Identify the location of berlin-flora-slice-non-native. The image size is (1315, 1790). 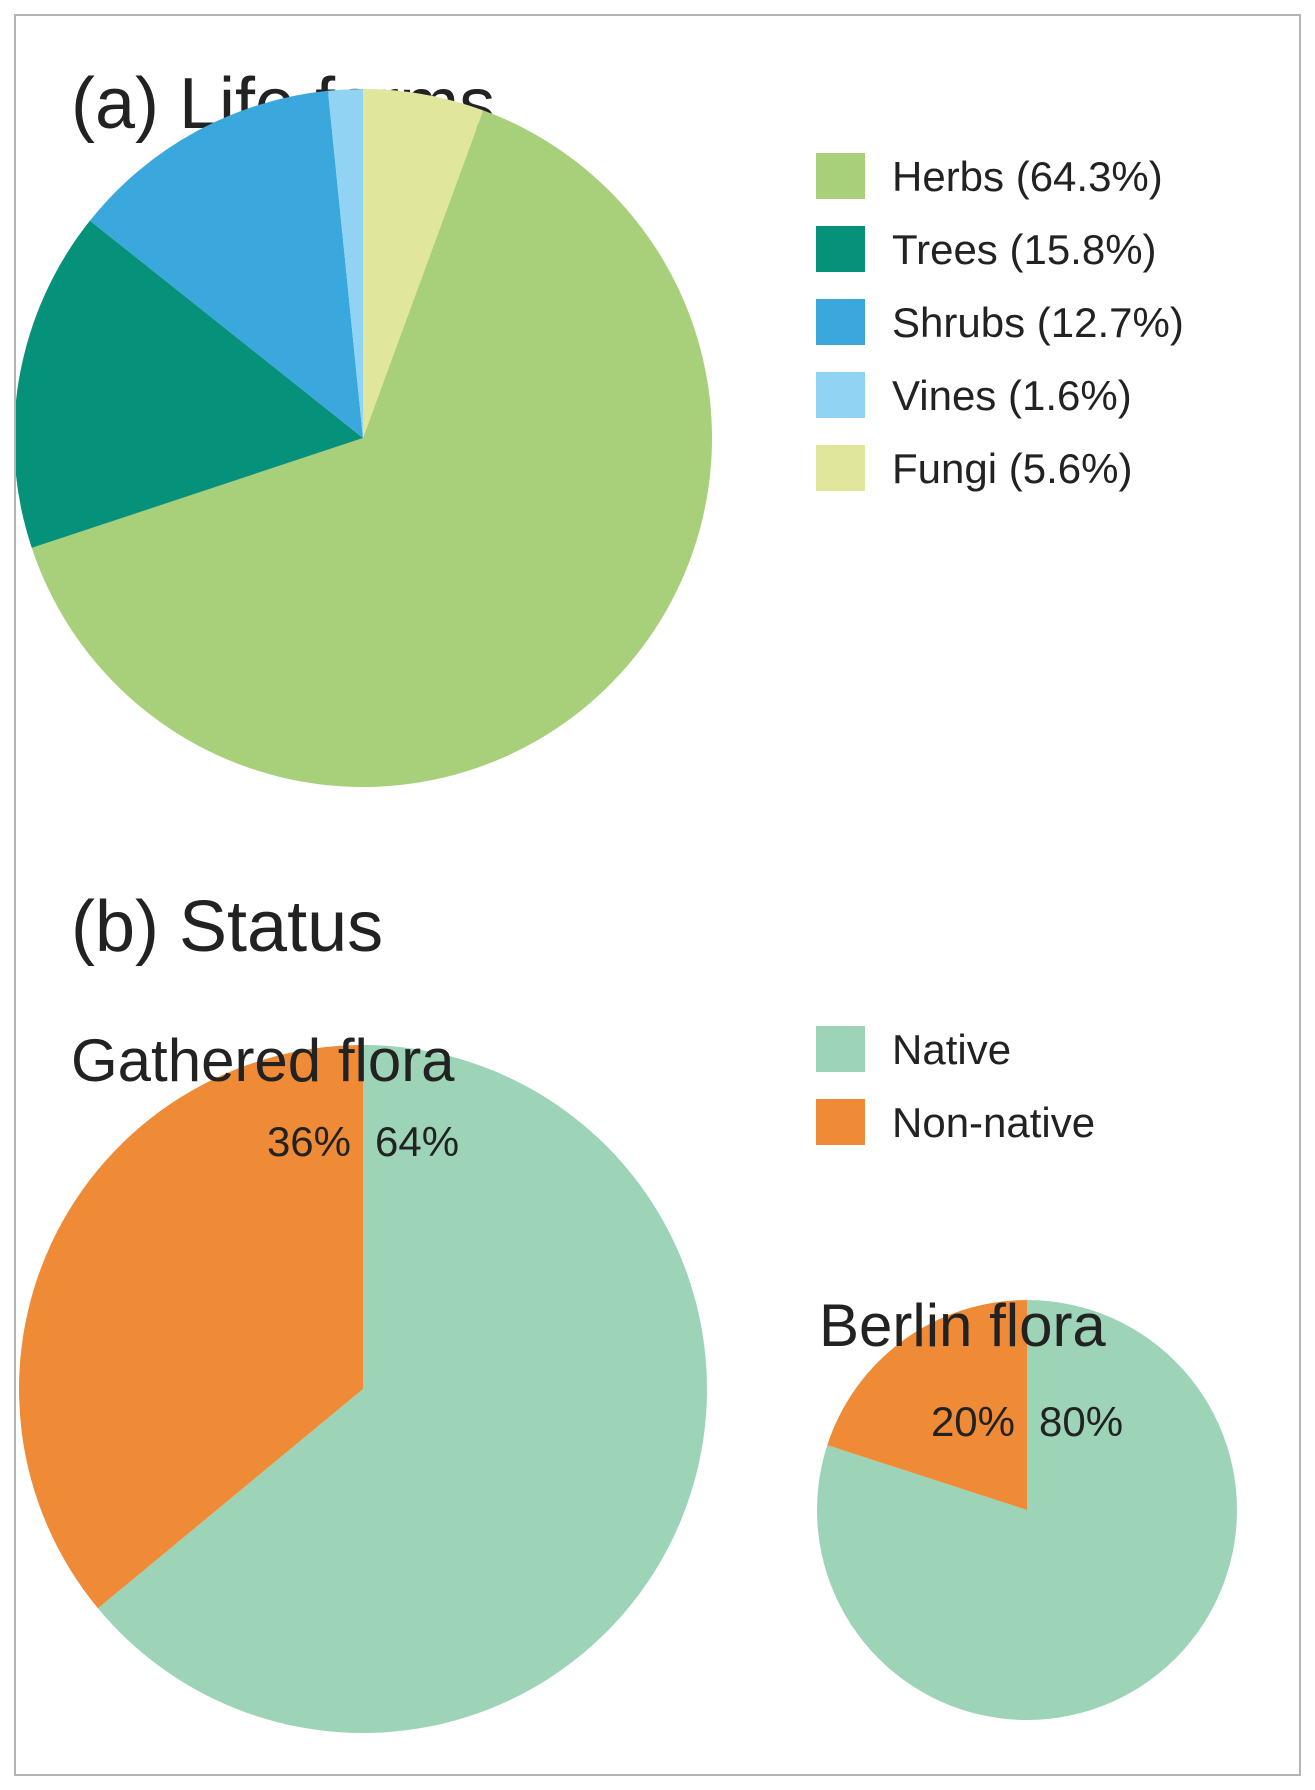
(927, 1405).